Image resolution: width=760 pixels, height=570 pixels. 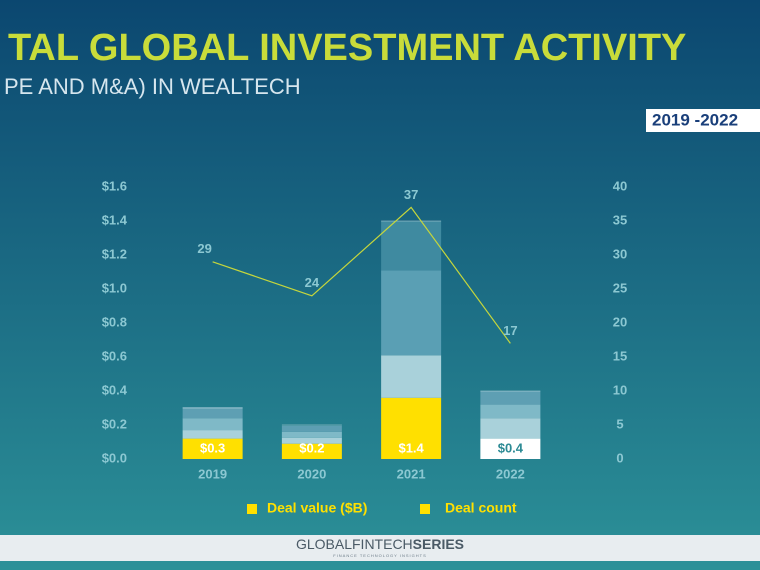 What do you see at coordinates (619, 457) in the screenshot?
I see `y2-tick-label: 0` at bounding box center [619, 457].